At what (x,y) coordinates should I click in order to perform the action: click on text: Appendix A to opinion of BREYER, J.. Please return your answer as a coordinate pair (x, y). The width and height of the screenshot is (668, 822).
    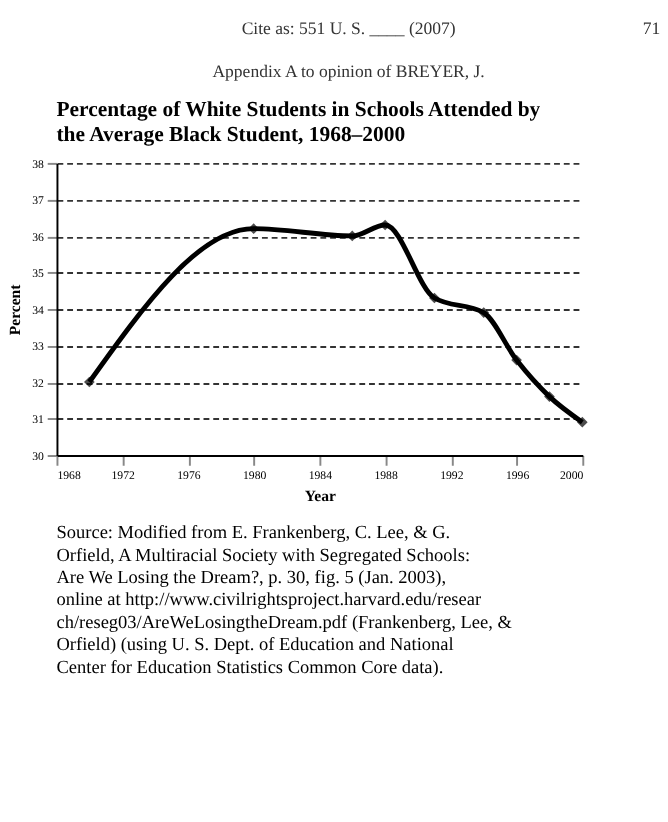
    Looking at the image, I should click on (348, 71).